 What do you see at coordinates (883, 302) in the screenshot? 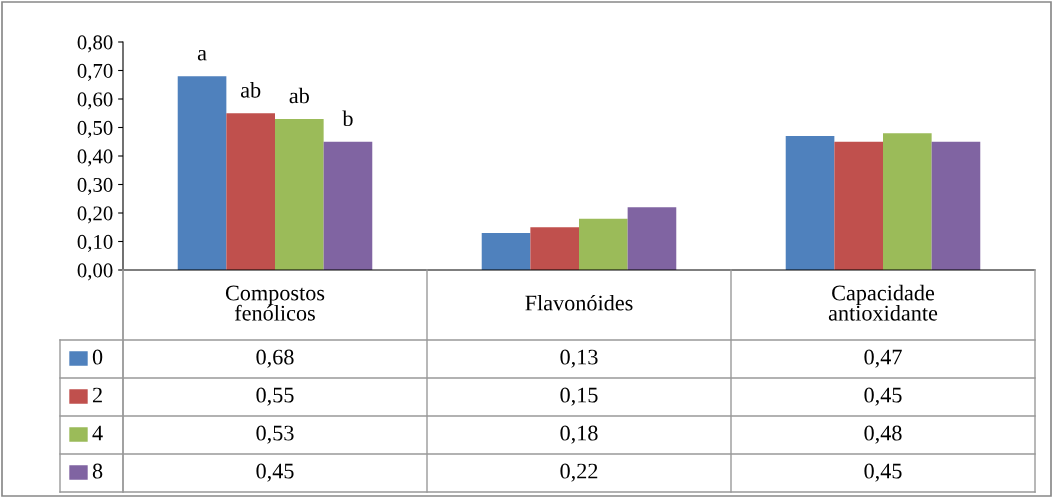
I see `x-tick-label: Capacidade antioxidante` at bounding box center [883, 302].